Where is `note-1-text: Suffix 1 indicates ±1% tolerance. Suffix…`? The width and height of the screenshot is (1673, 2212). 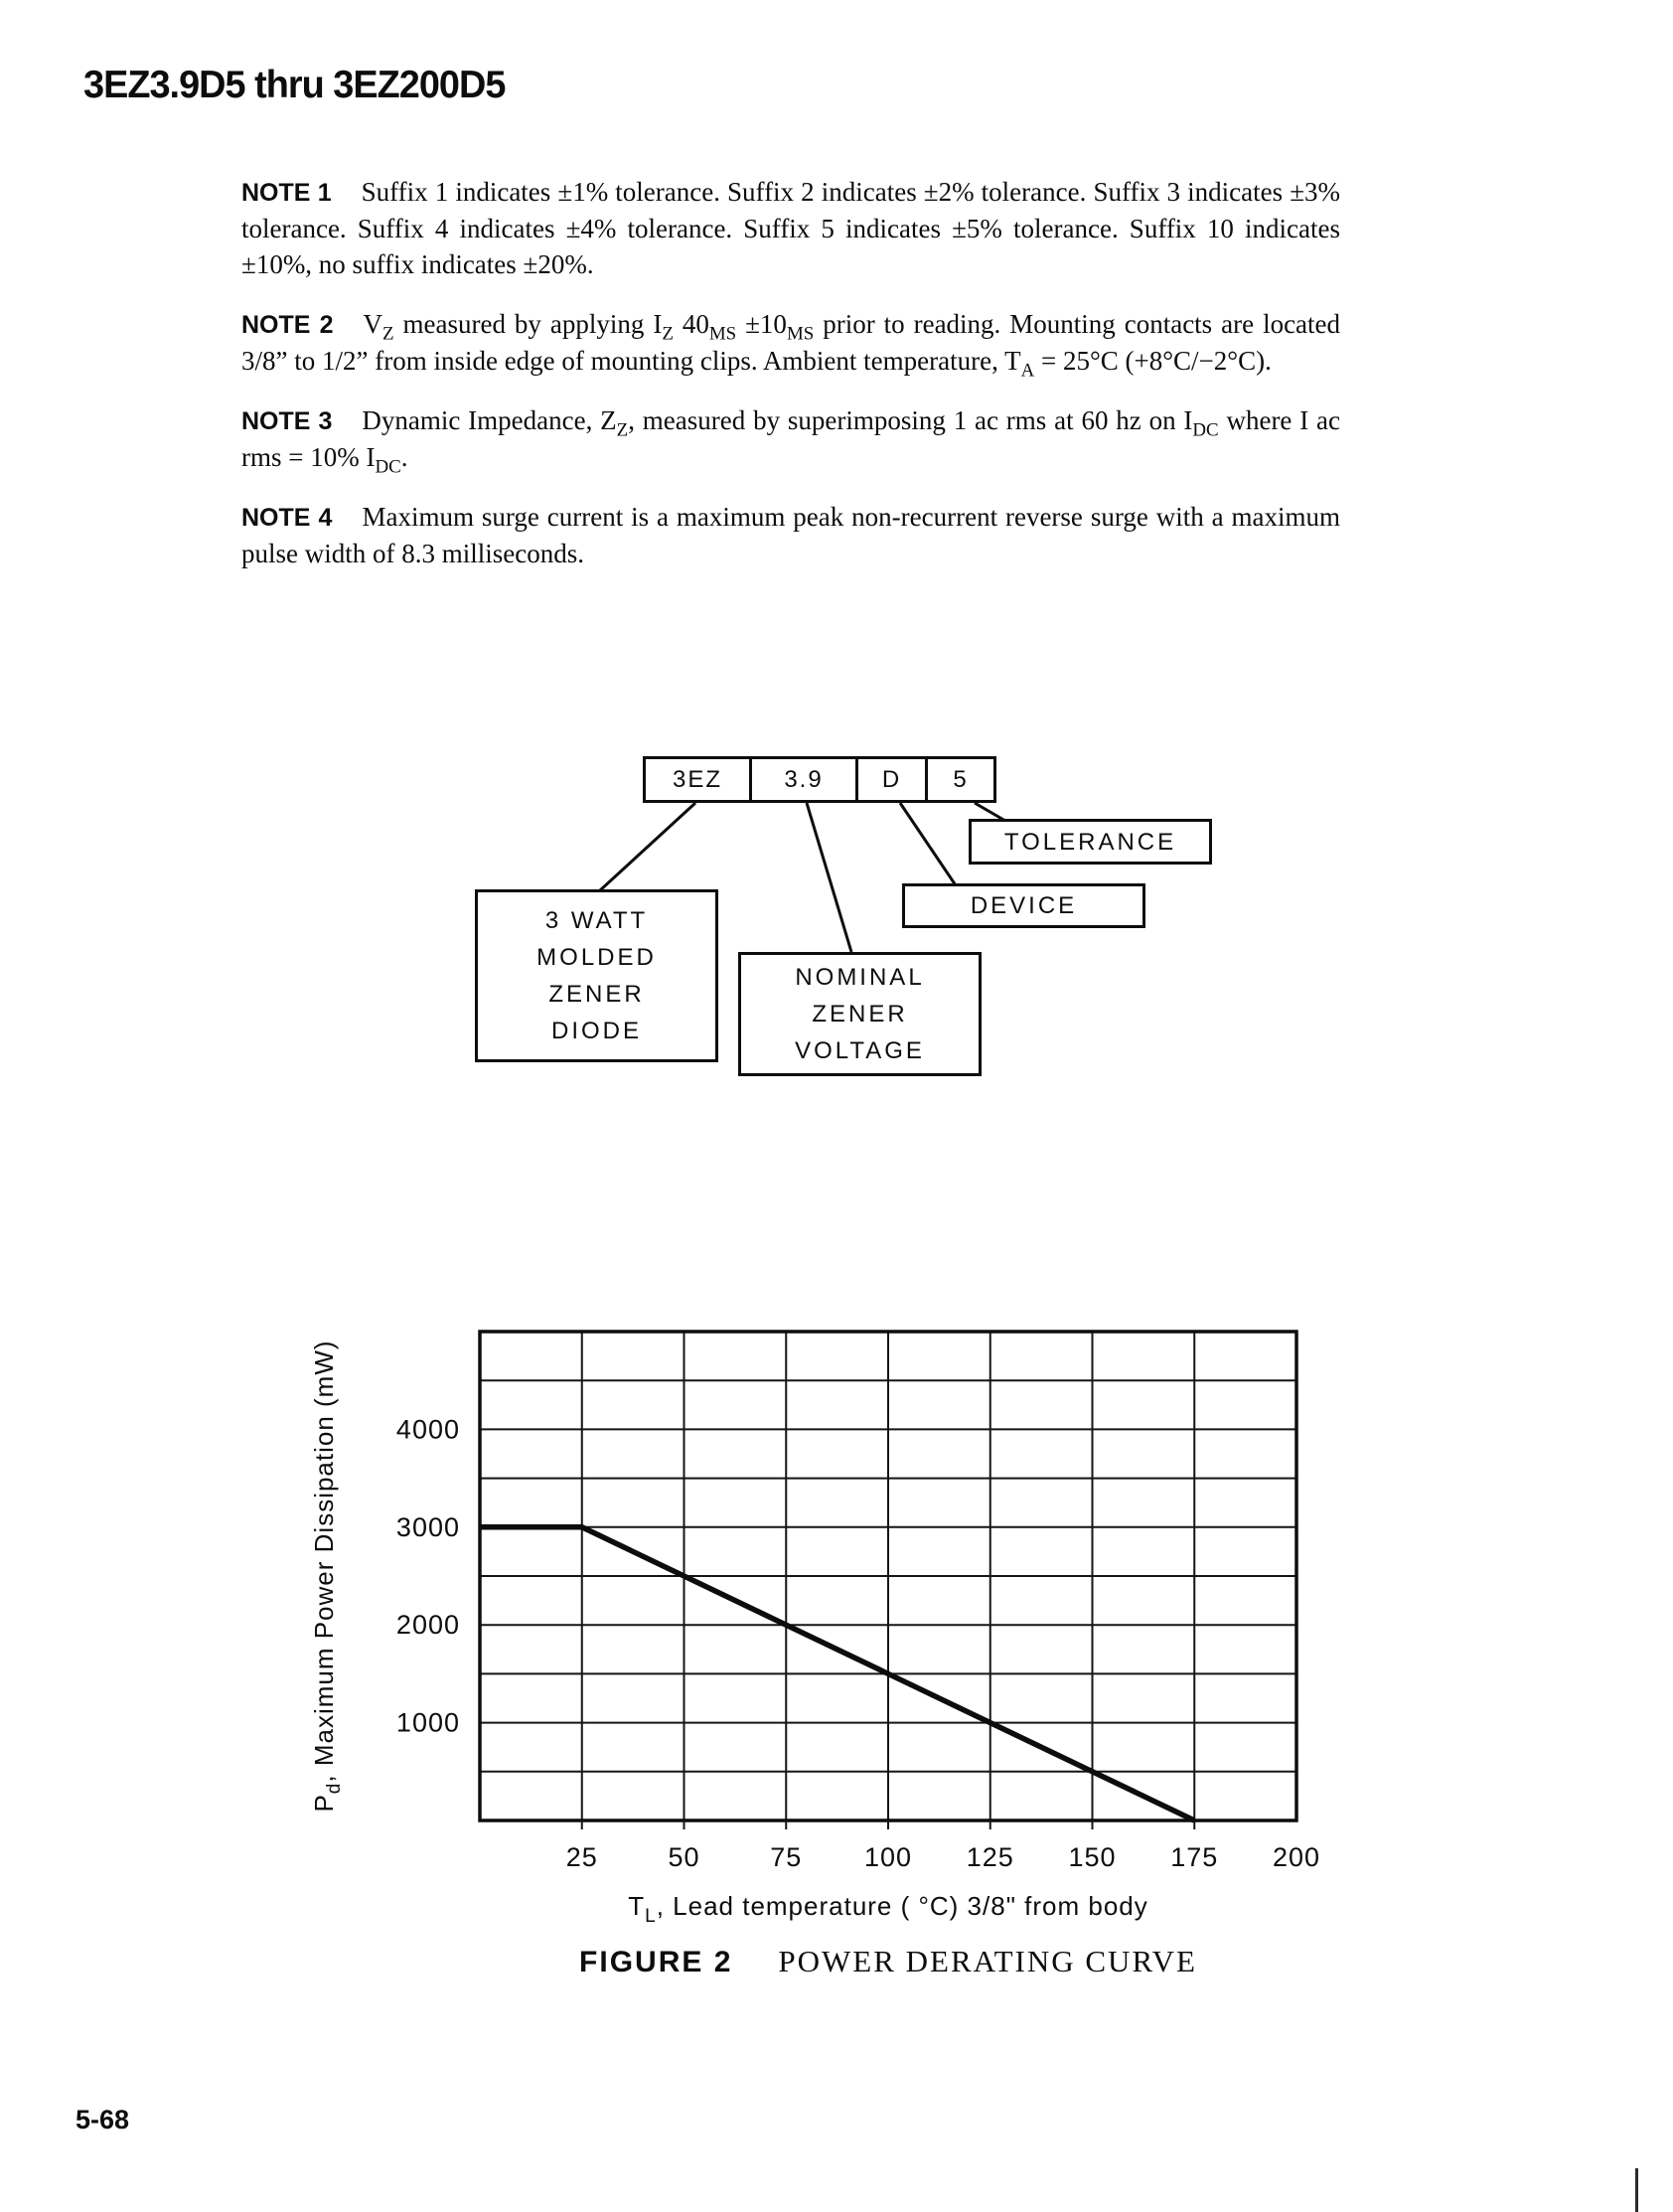 note-1-text: Suffix 1 indicates ±1% tolerance. Suffix… is located at coordinates (791, 228).